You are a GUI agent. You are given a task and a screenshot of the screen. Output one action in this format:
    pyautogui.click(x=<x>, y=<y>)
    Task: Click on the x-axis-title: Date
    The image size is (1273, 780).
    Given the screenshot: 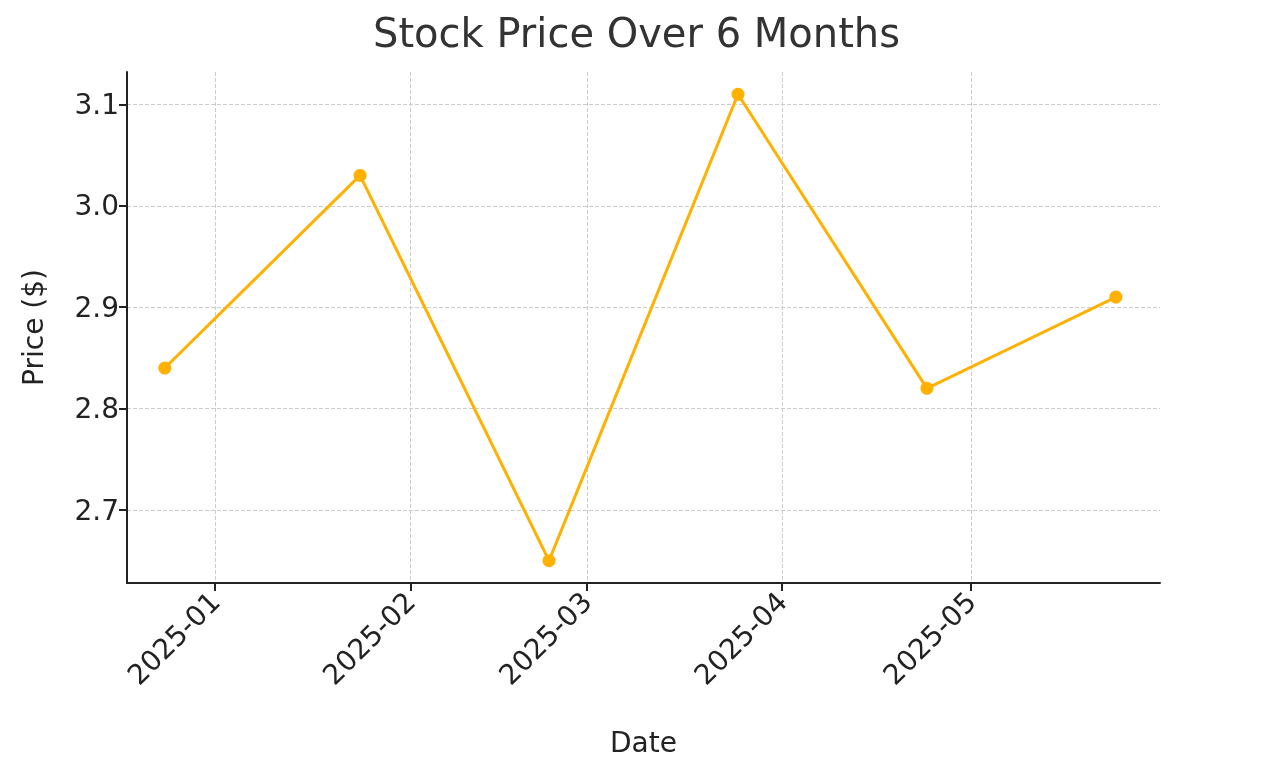 What is the action you would take?
    pyautogui.click(x=643, y=742)
    